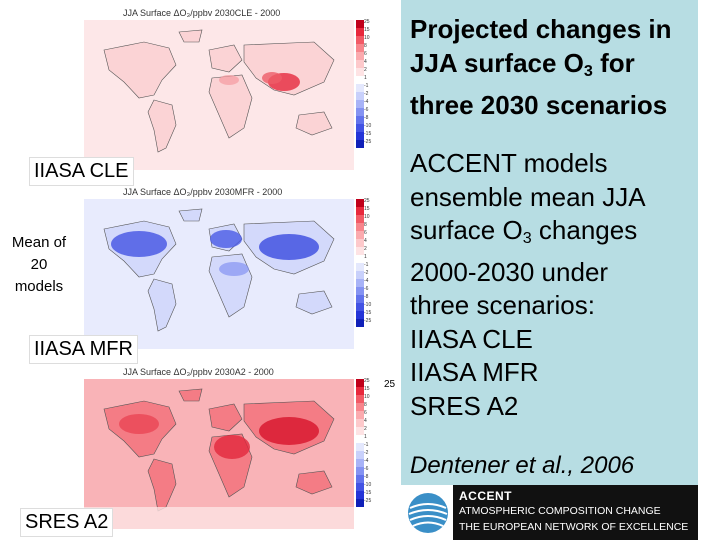 This screenshot has height=540, width=720. What do you see at coordinates (39, 242) in the screenshot?
I see `mean-line-1: Mean of` at bounding box center [39, 242].